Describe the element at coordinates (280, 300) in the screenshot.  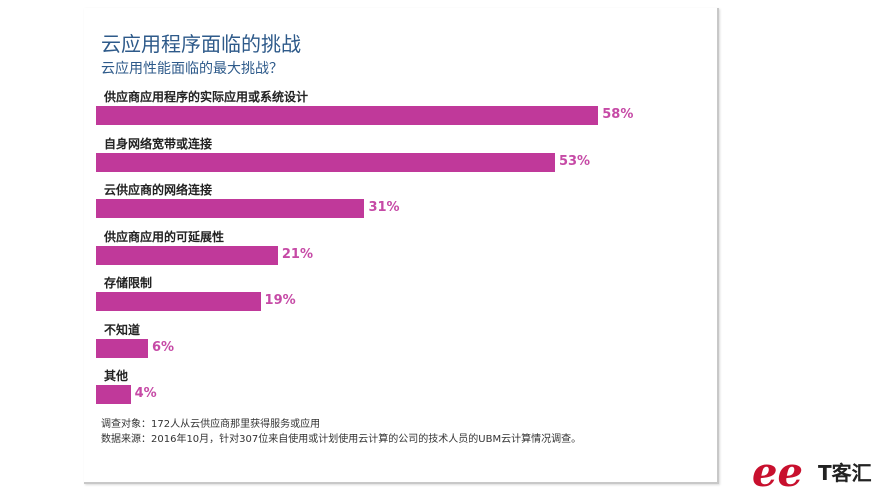
I see `value-label: 19%` at that location.